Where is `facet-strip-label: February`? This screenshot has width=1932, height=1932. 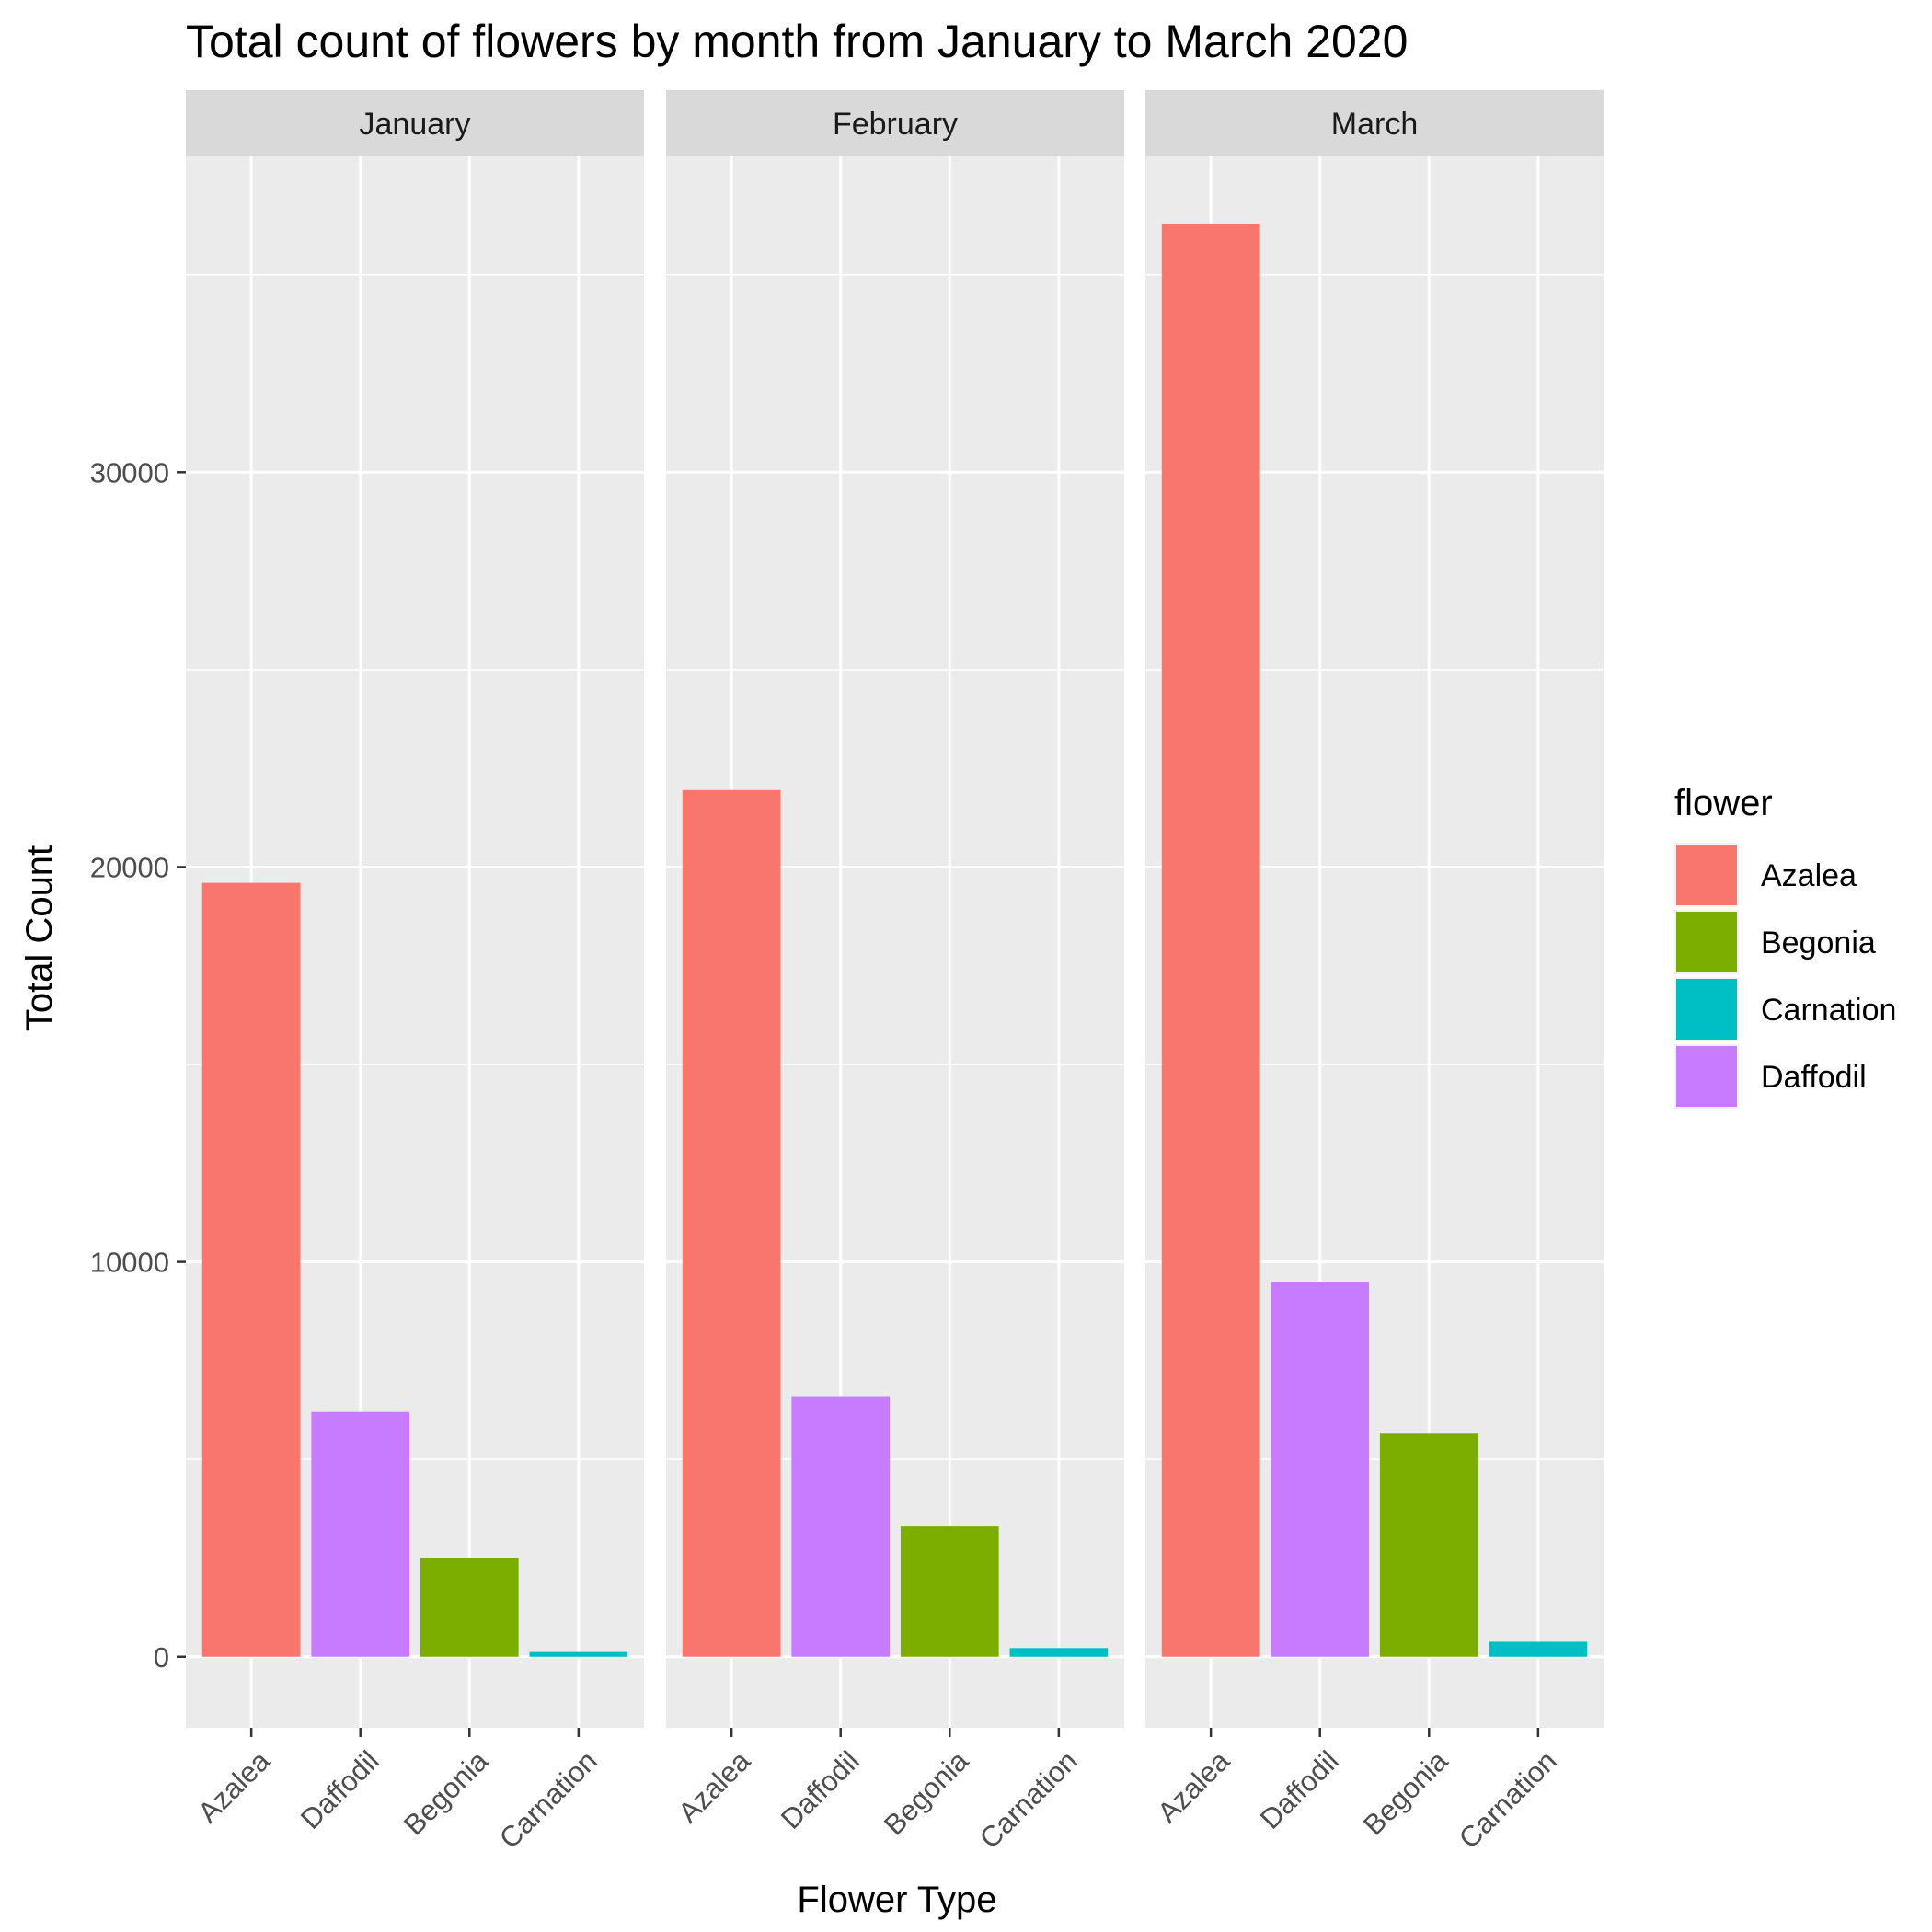
facet-strip-label: February is located at coordinates (895, 124).